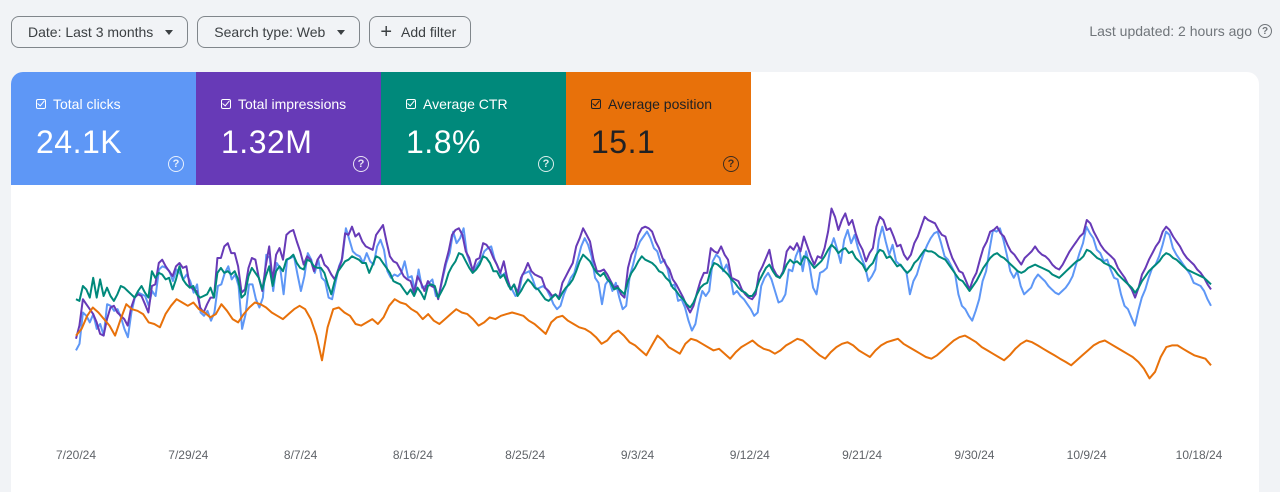 The height and width of the screenshot is (492, 1280). I want to click on add-filter-button: + Add filter, so click(420, 32).